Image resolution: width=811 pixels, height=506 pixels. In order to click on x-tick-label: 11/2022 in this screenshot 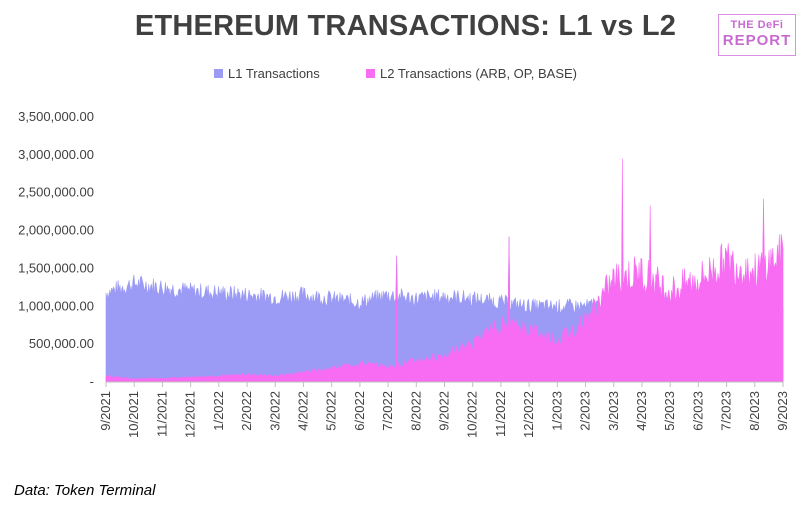, I will do `click(500, 414)`.